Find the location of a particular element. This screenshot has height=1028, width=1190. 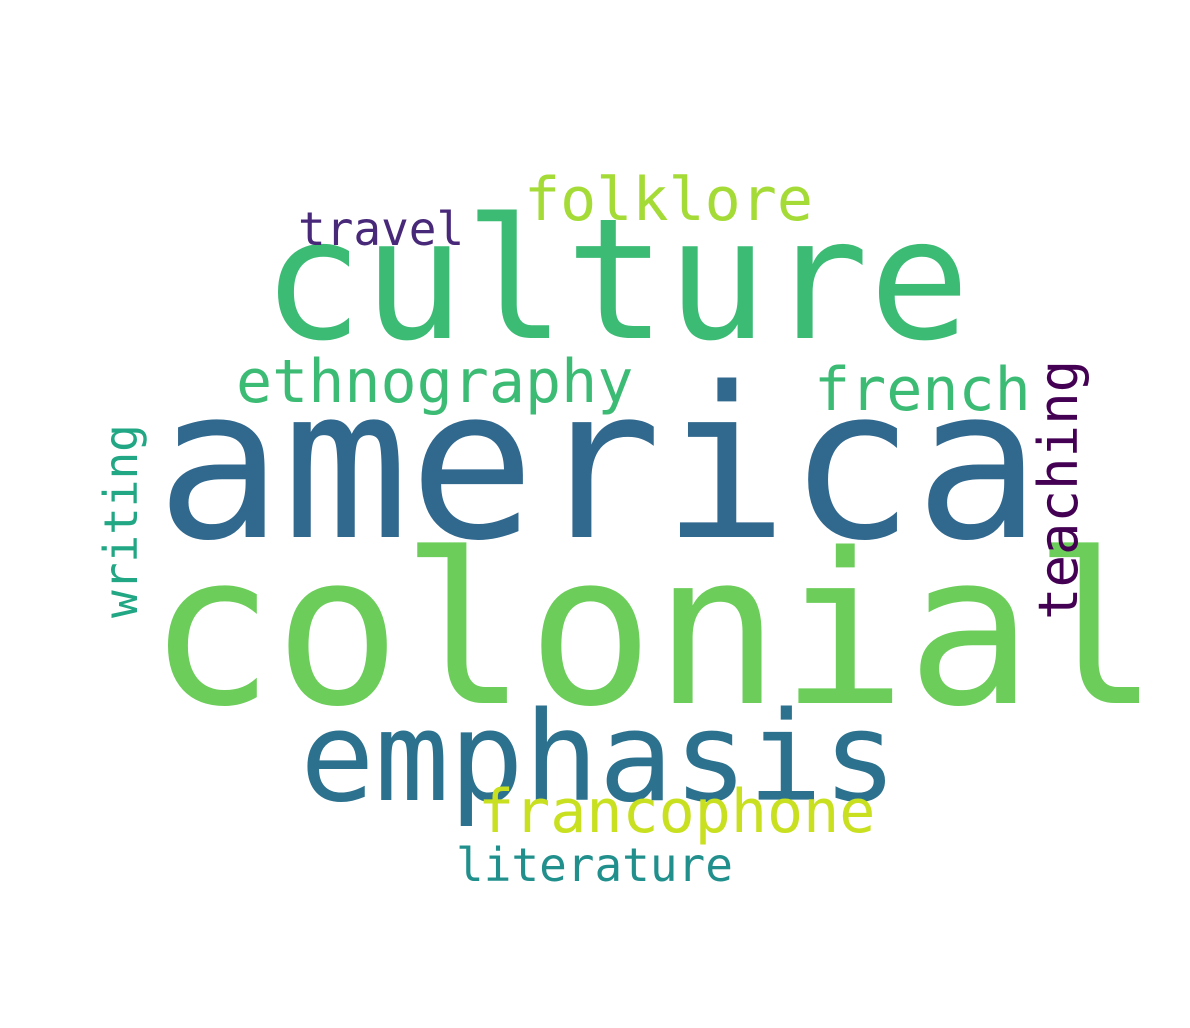

word-ethnography: ethnography is located at coordinates (435, 382).